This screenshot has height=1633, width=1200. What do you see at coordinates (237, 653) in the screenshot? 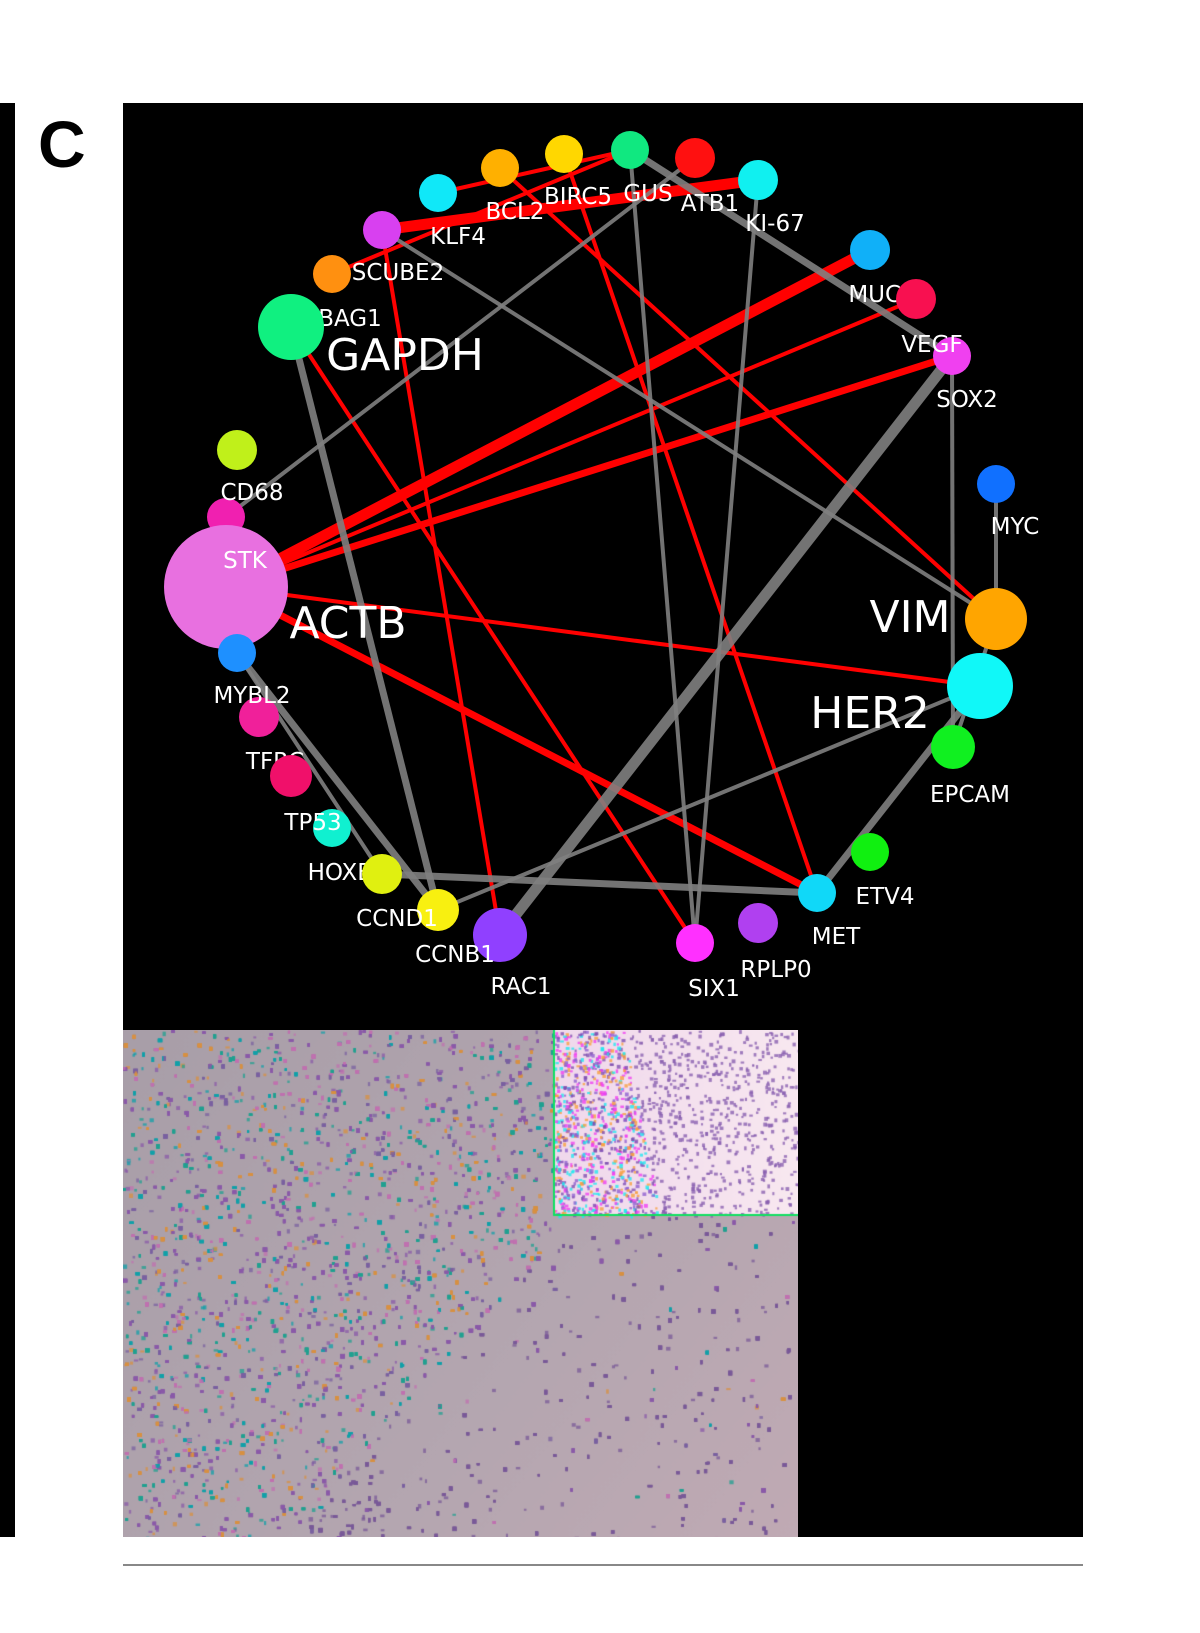
I see `node-mybl2` at bounding box center [237, 653].